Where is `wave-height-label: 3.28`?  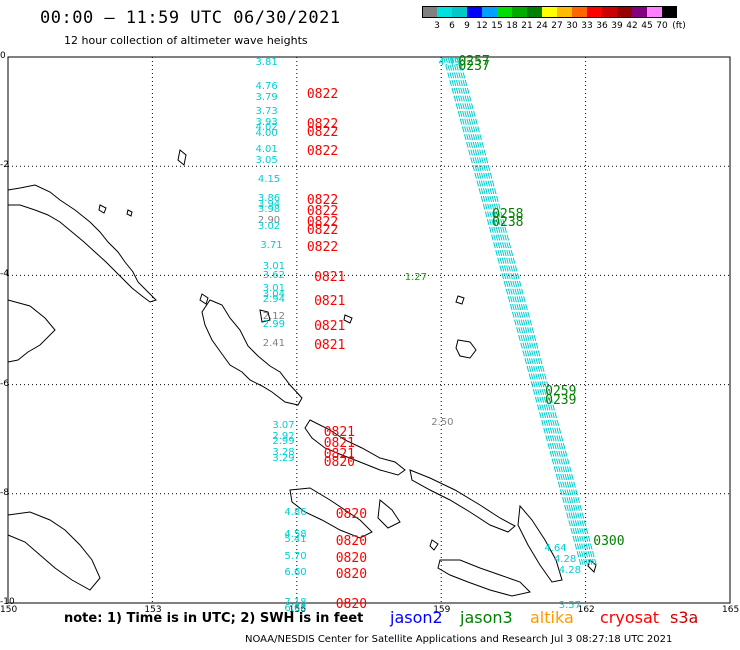 wave-height-label: 3.28 is located at coordinates (283, 453).